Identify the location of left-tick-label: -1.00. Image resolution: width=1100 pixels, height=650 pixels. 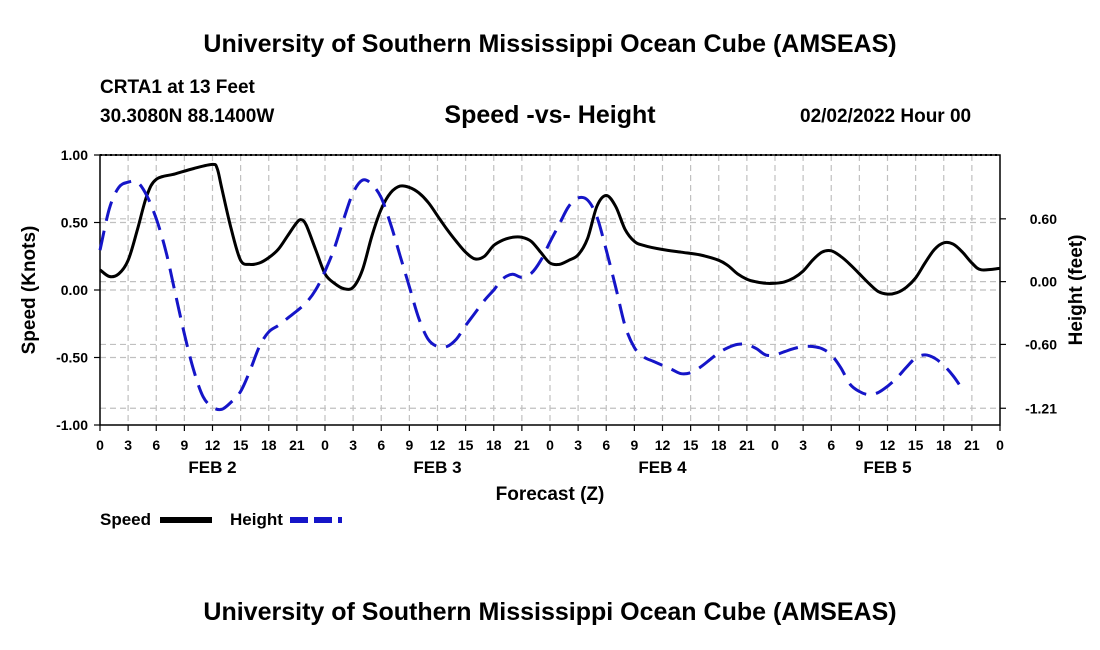
(72, 425).